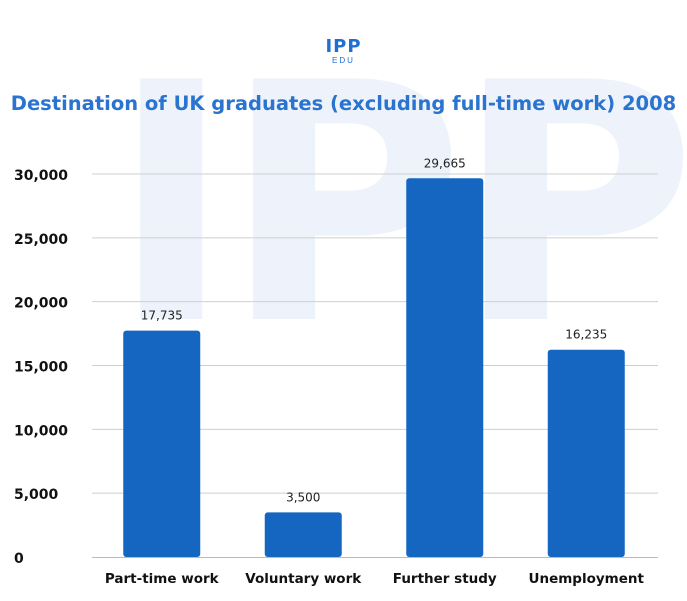 The image size is (687, 601). What do you see at coordinates (36, 495) in the screenshot?
I see `y-tick-label: 5,000` at bounding box center [36, 495].